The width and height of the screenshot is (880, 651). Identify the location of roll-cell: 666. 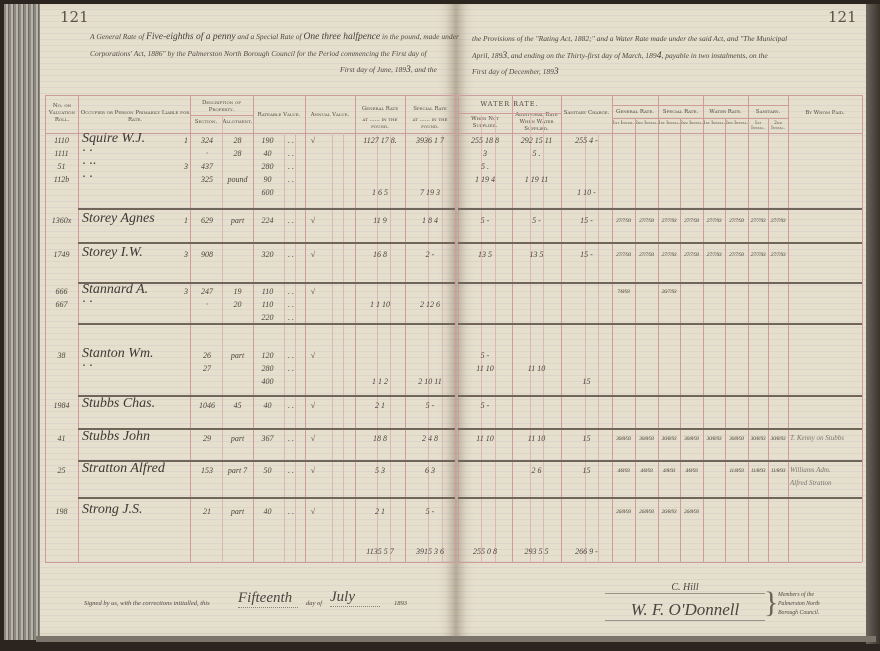
(61, 291).